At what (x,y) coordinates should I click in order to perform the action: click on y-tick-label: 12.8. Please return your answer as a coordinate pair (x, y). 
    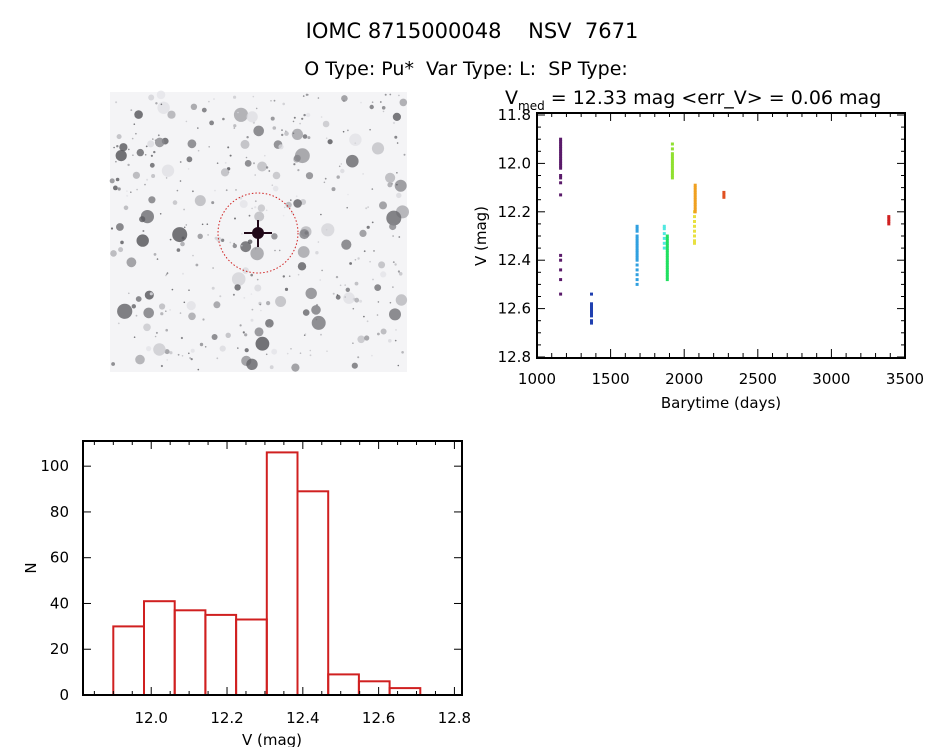
    Looking at the image, I should click on (514, 357).